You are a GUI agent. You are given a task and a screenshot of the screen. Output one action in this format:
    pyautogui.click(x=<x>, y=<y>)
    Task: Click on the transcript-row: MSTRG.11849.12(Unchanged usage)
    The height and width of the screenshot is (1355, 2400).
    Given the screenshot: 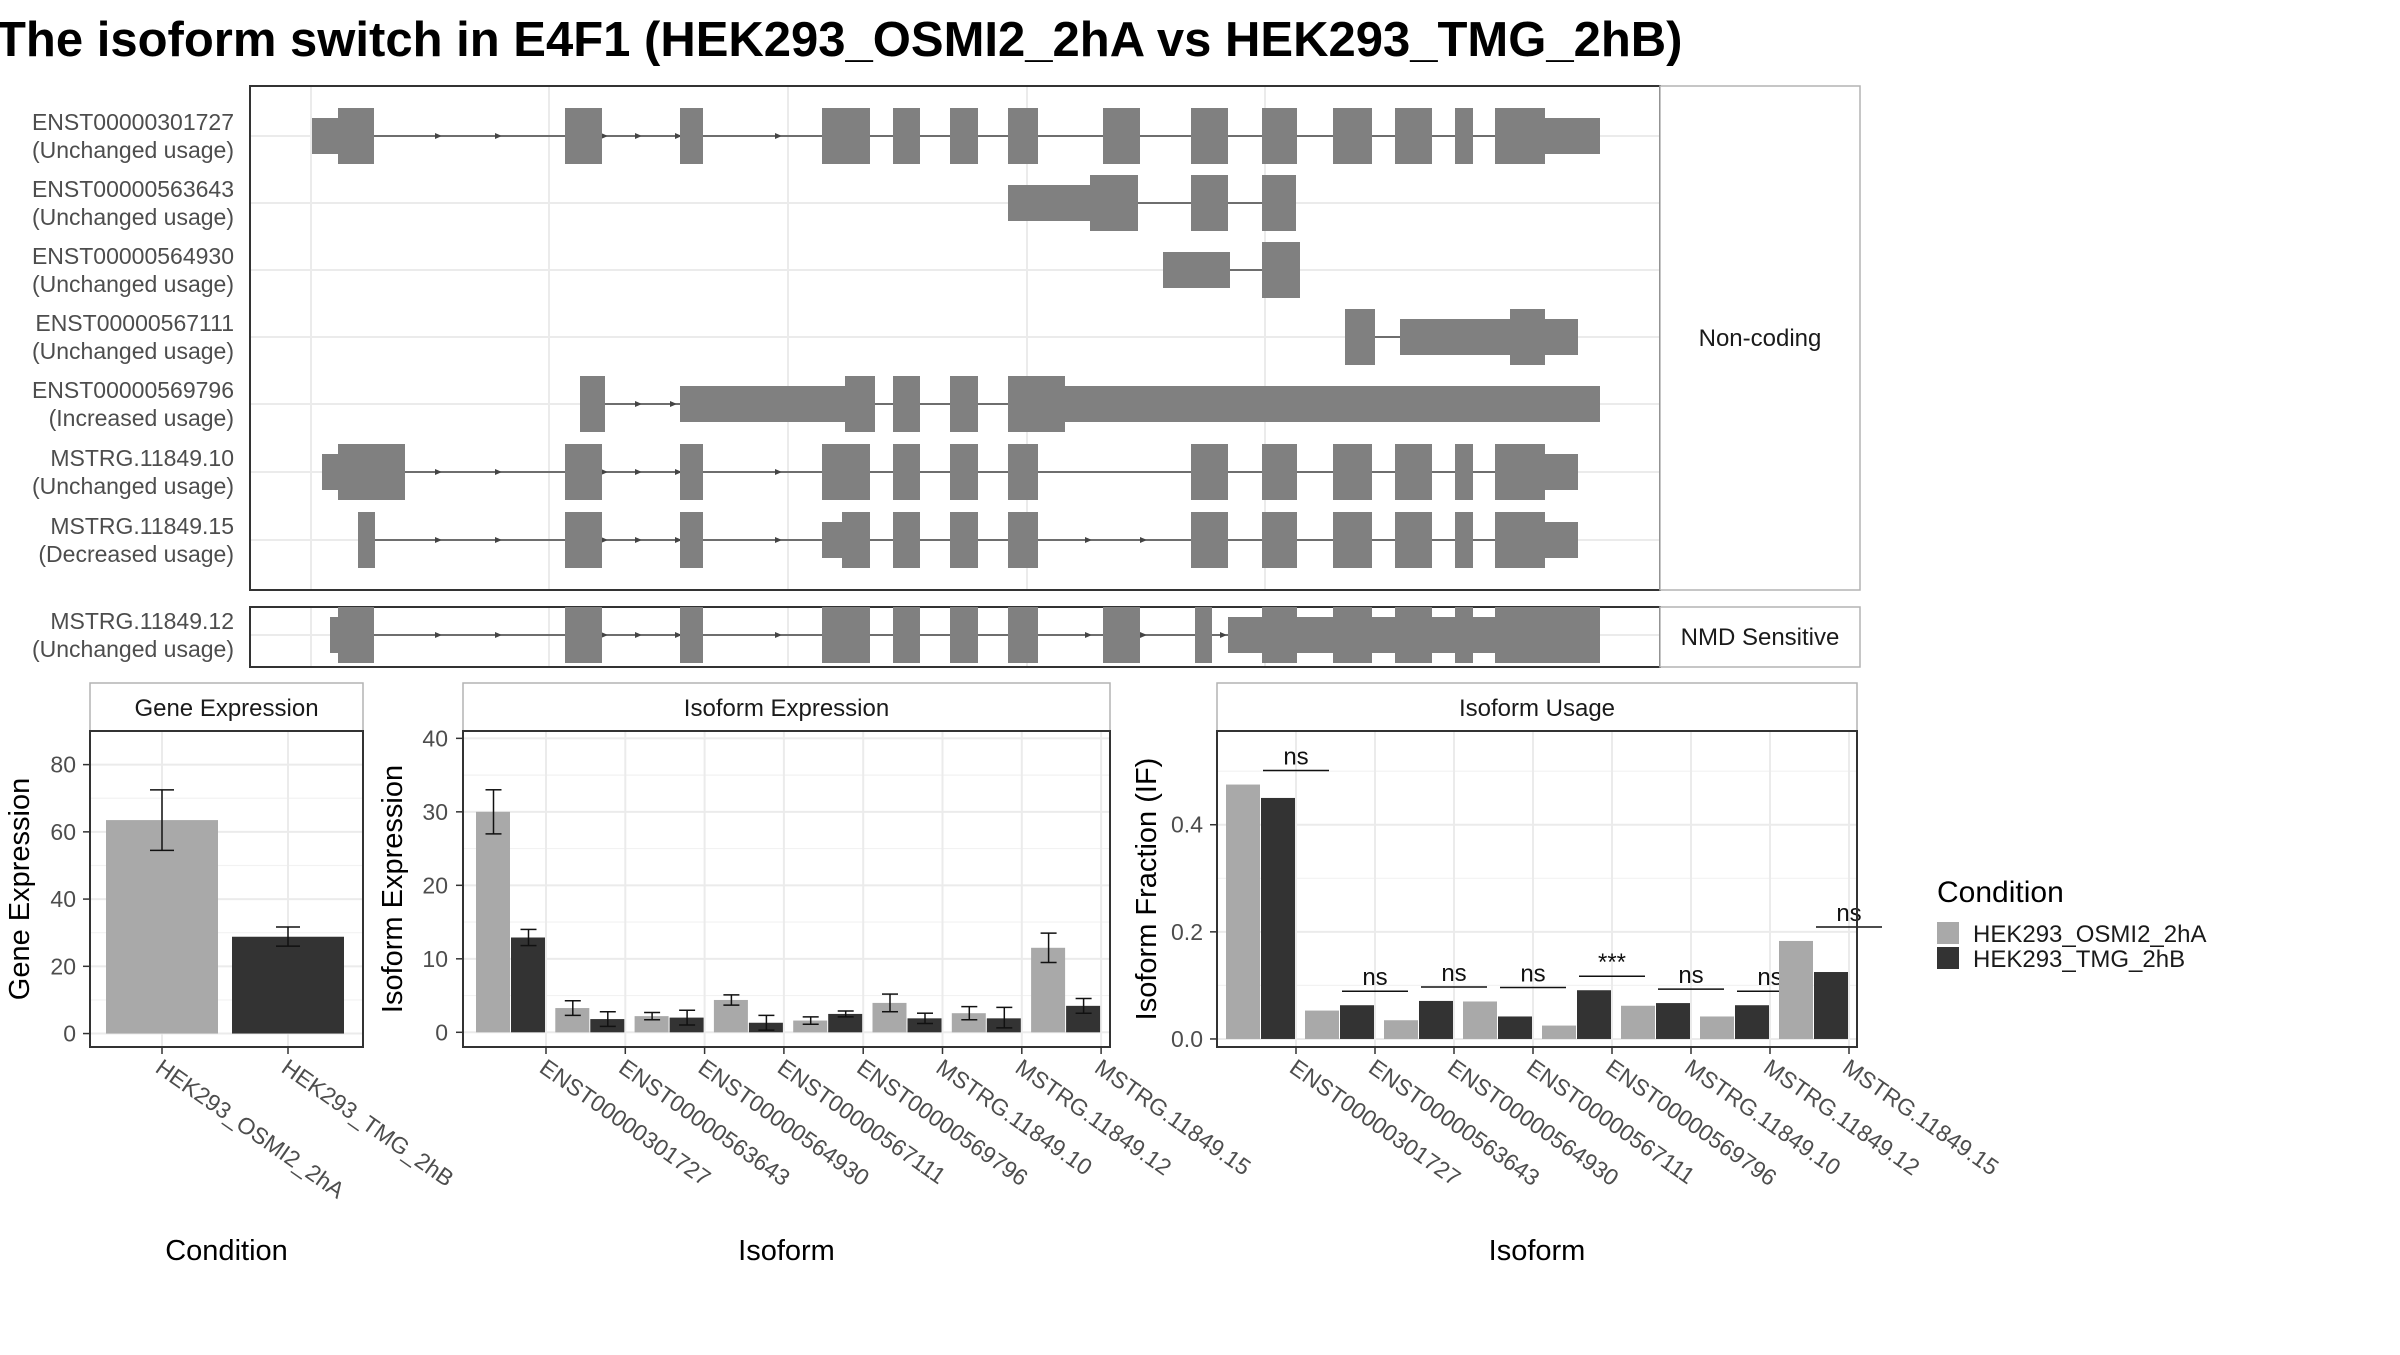 What is the action you would take?
    pyautogui.click(x=816, y=635)
    